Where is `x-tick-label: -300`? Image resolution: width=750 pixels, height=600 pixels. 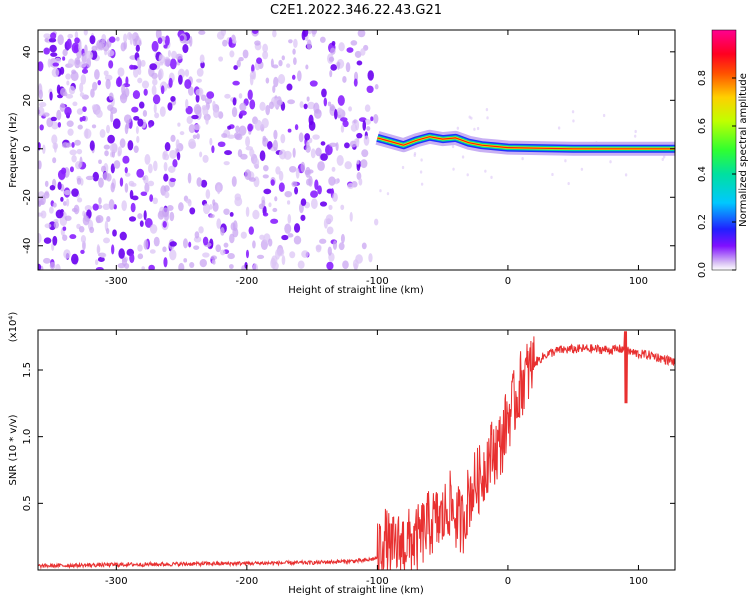 x-tick-label: -300 is located at coordinates (116, 281).